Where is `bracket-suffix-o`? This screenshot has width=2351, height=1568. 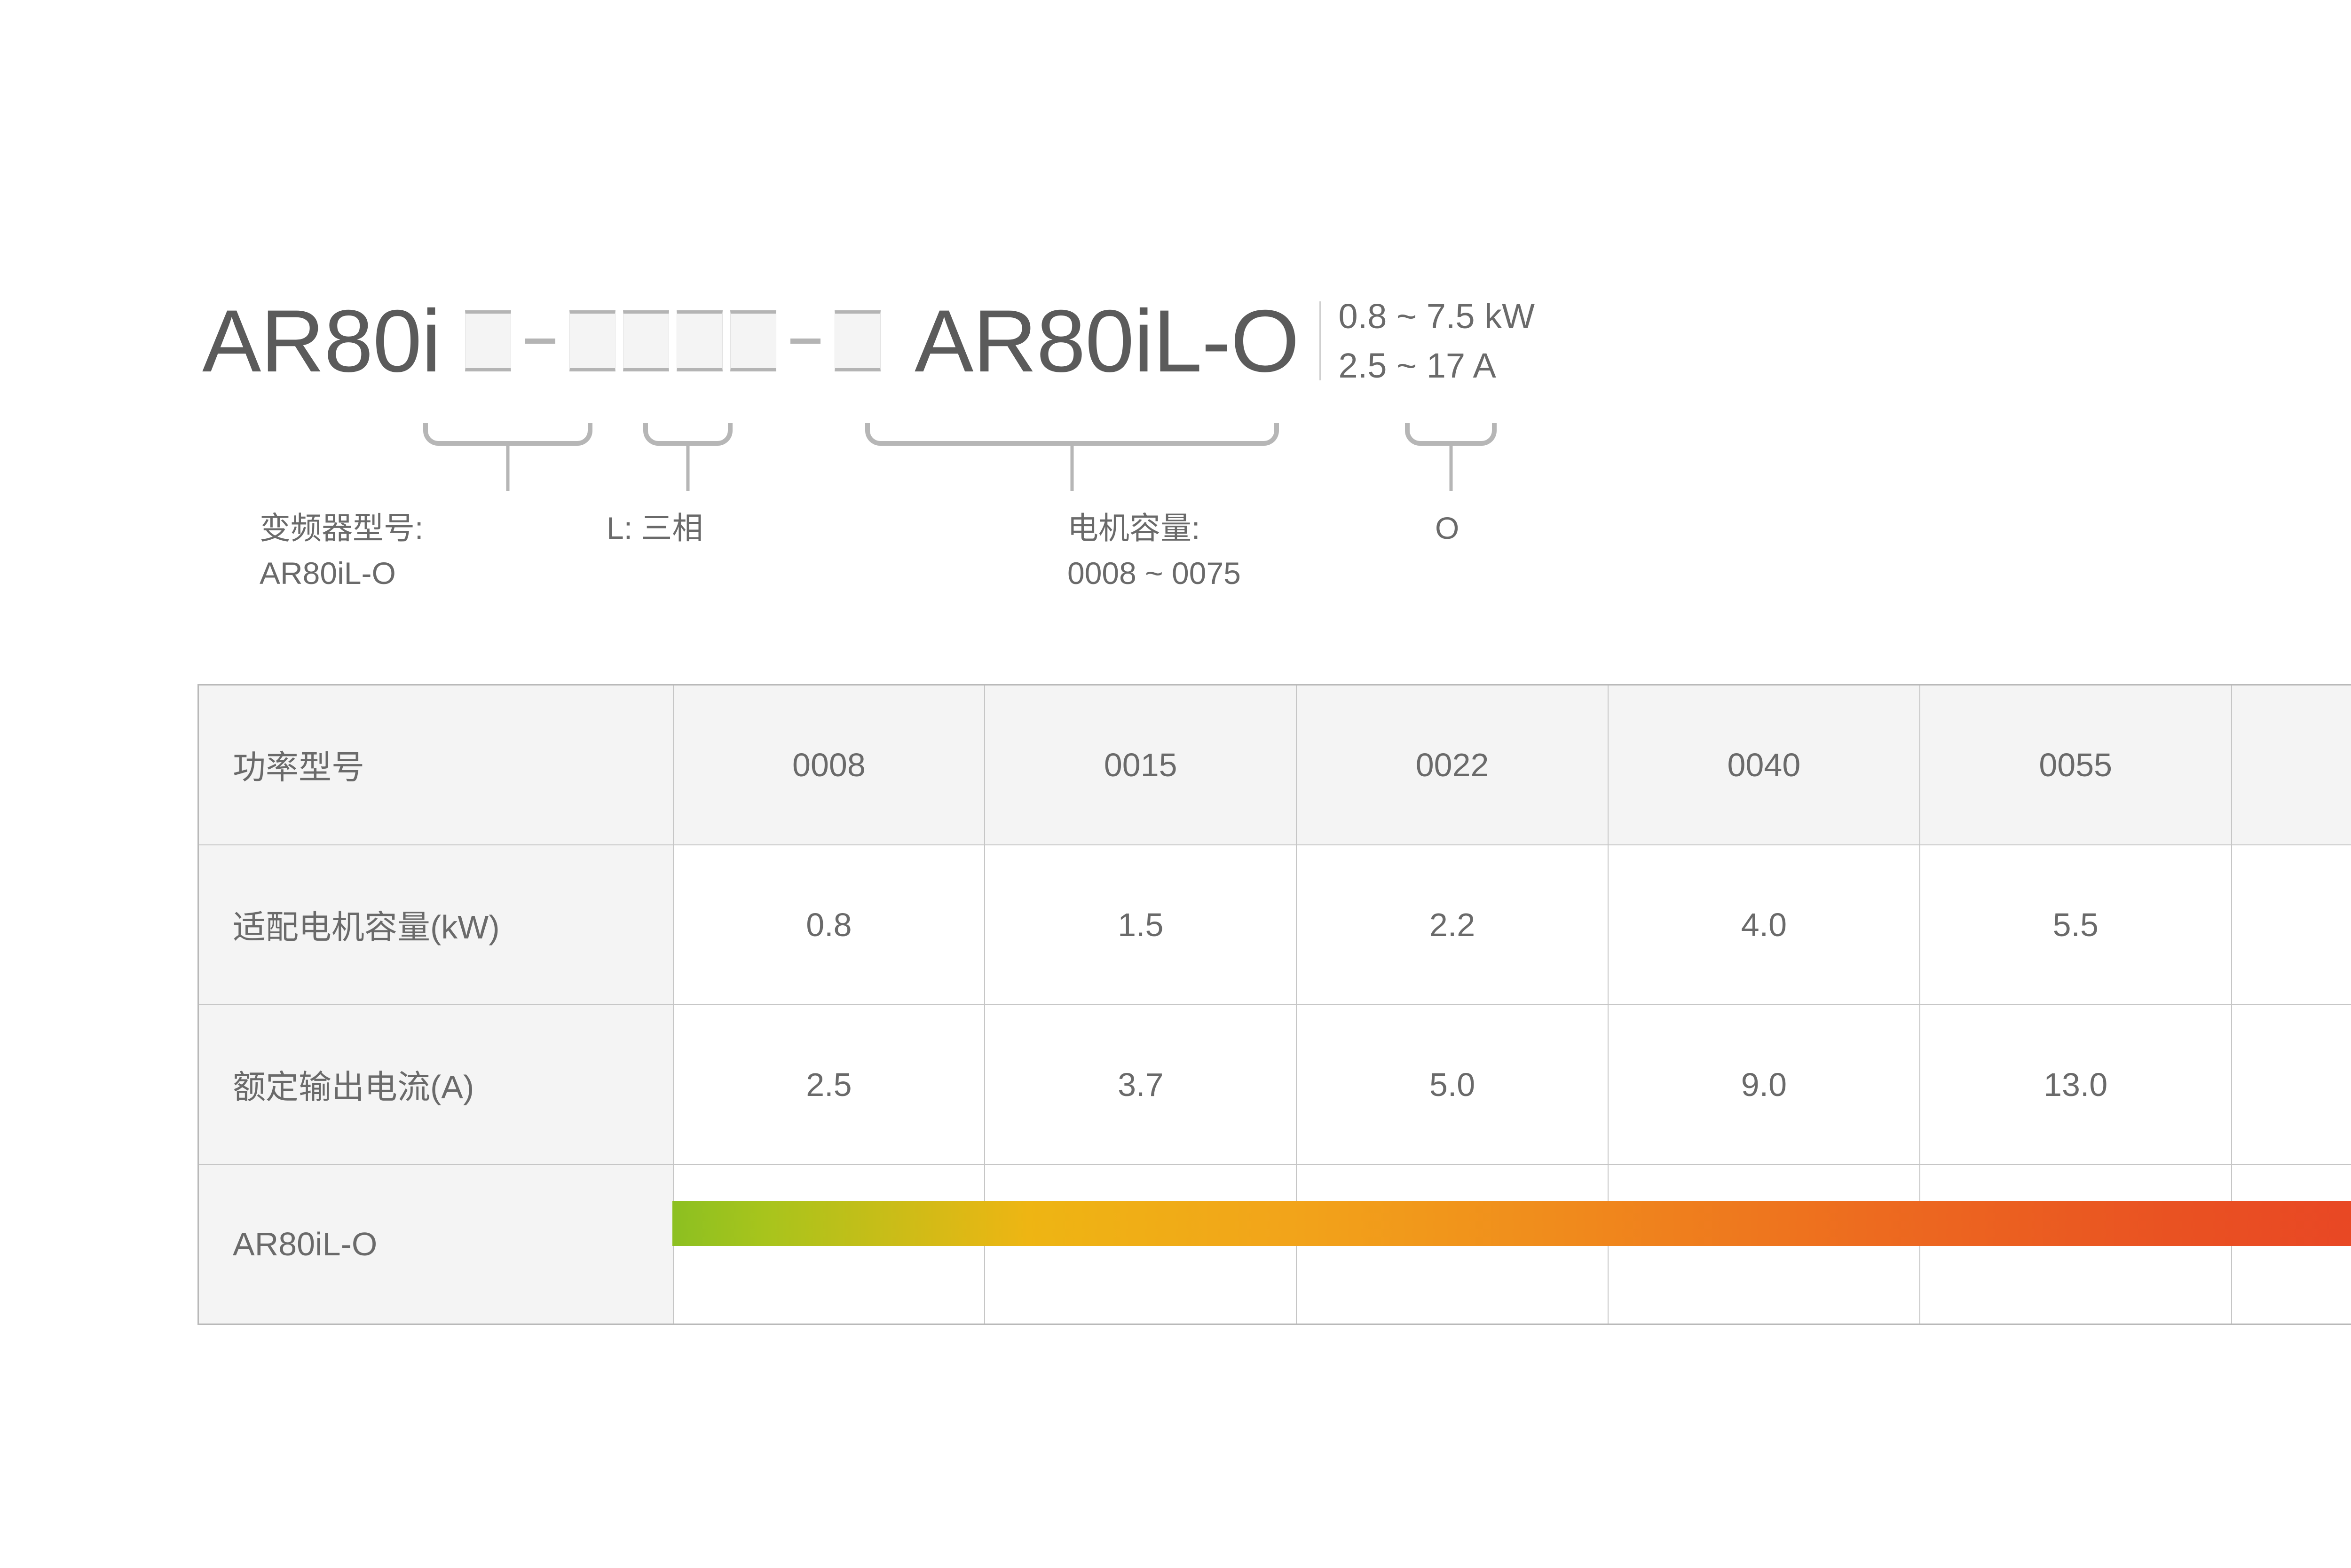
bracket-suffix-o is located at coordinates (1451, 457).